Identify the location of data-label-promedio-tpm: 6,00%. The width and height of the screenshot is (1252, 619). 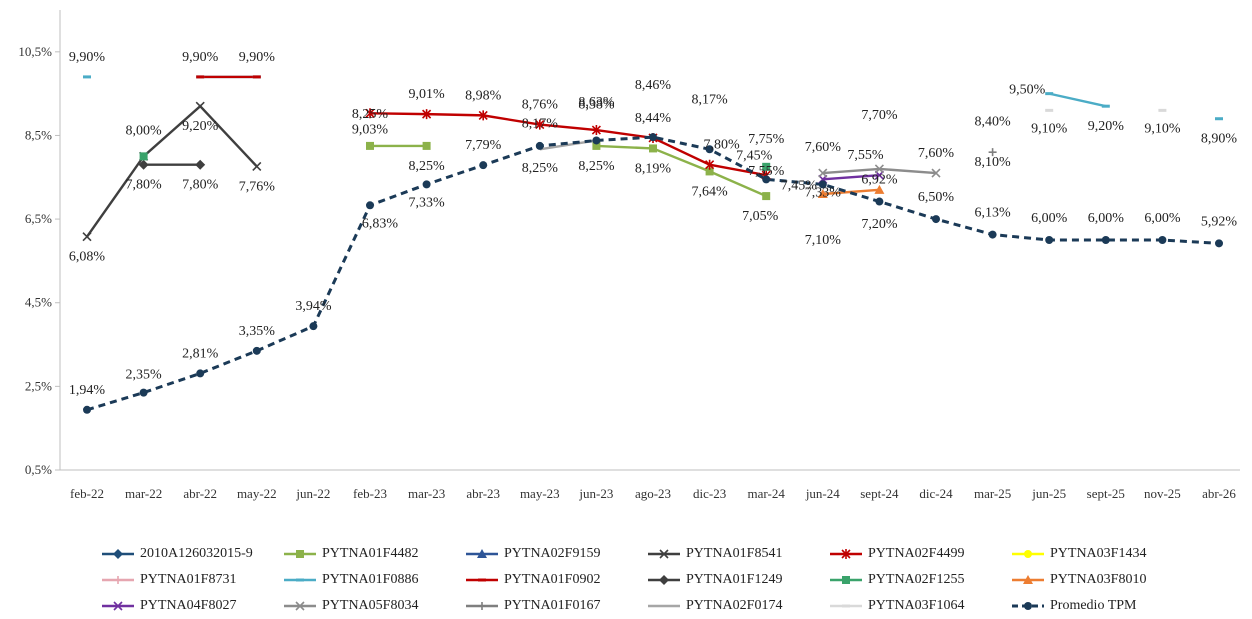
(1162, 218).